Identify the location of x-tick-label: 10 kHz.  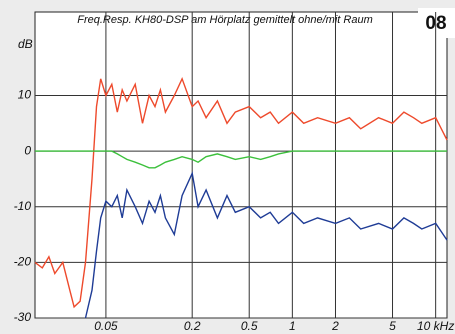
(435, 326).